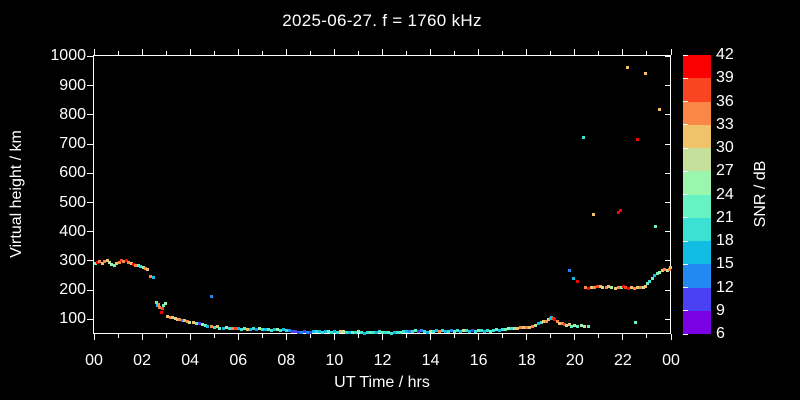 The image size is (800, 400). What do you see at coordinates (478, 360) in the screenshot?
I see `x-tick-label: 16` at bounding box center [478, 360].